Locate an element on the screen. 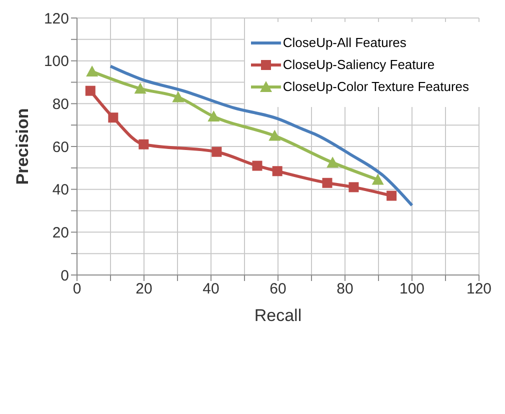 The width and height of the screenshot is (505, 414). x-tick-label: 20 is located at coordinates (144, 289).